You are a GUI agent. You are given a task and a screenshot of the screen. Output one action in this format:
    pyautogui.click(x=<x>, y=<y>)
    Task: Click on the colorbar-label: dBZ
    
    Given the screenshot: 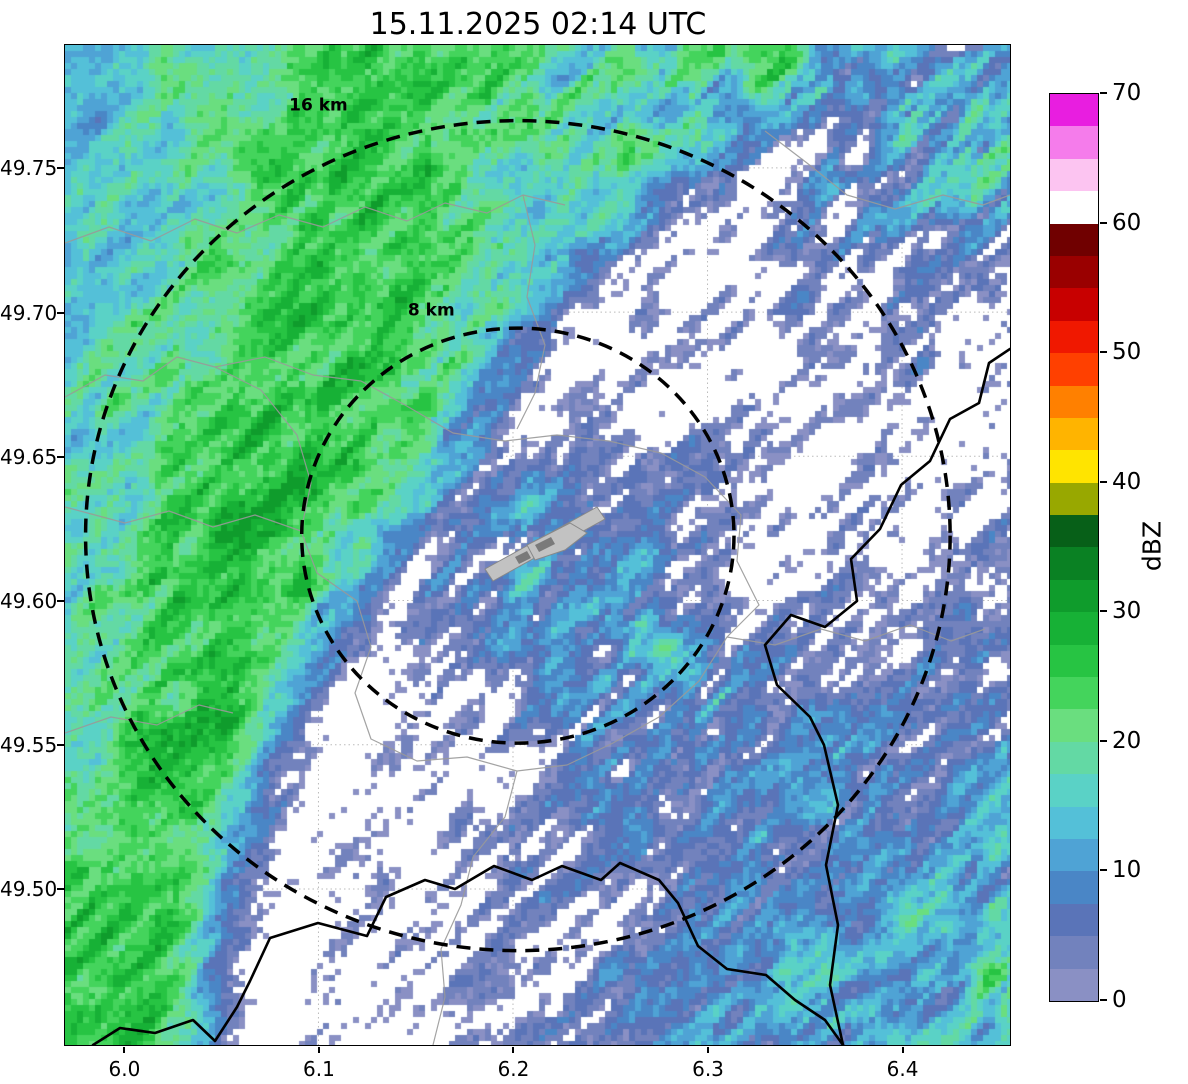 What is the action you would take?
    pyautogui.click(x=1152, y=546)
    